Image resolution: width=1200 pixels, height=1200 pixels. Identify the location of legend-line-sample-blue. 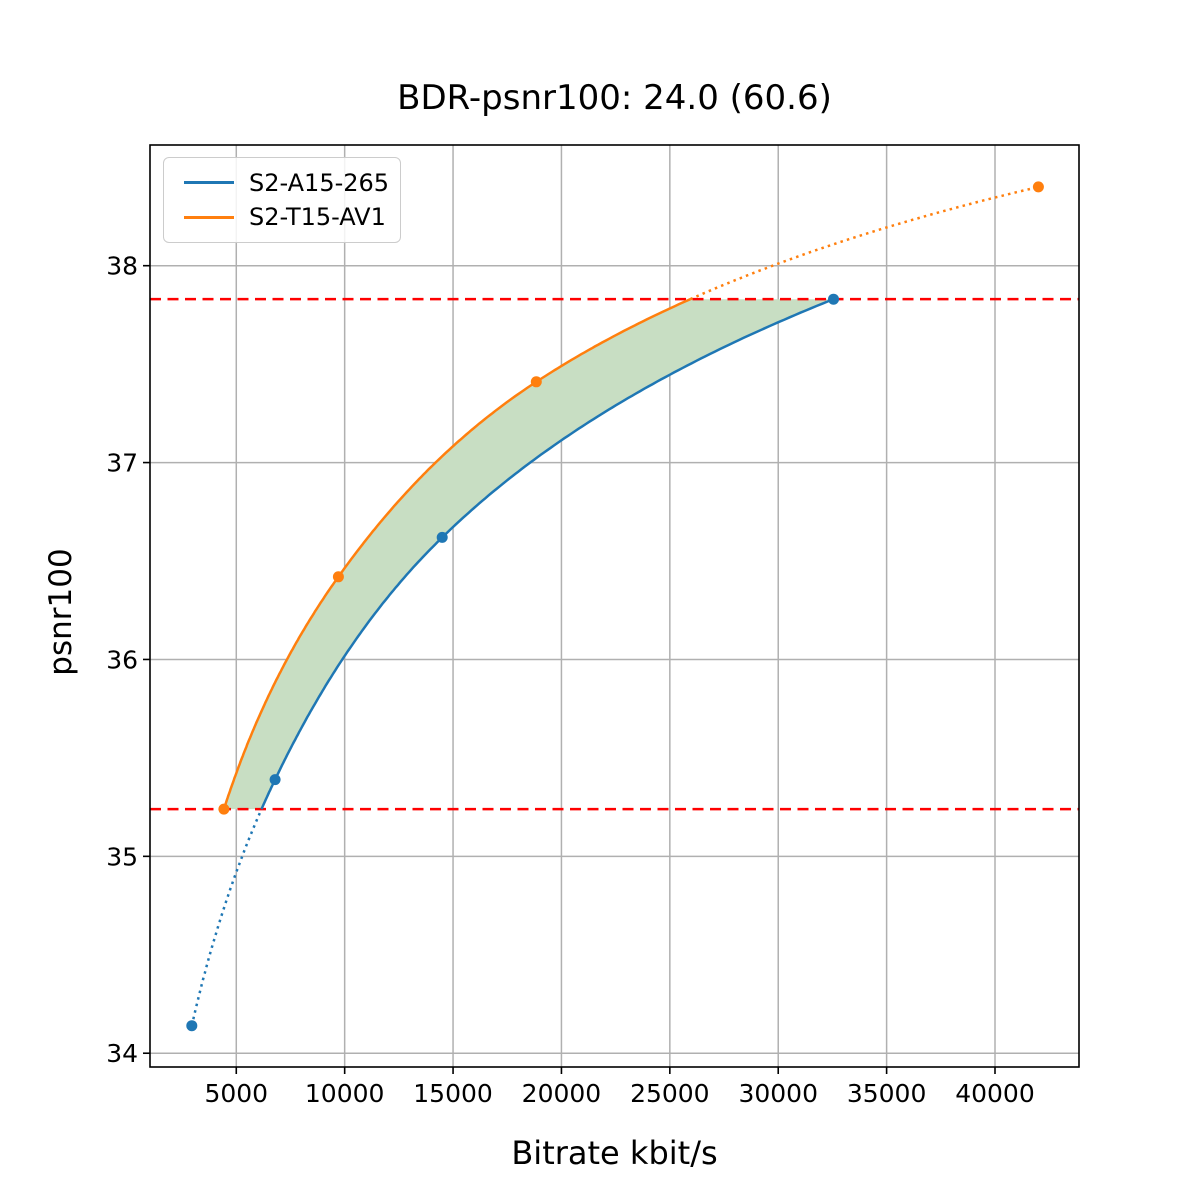
(209, 183).